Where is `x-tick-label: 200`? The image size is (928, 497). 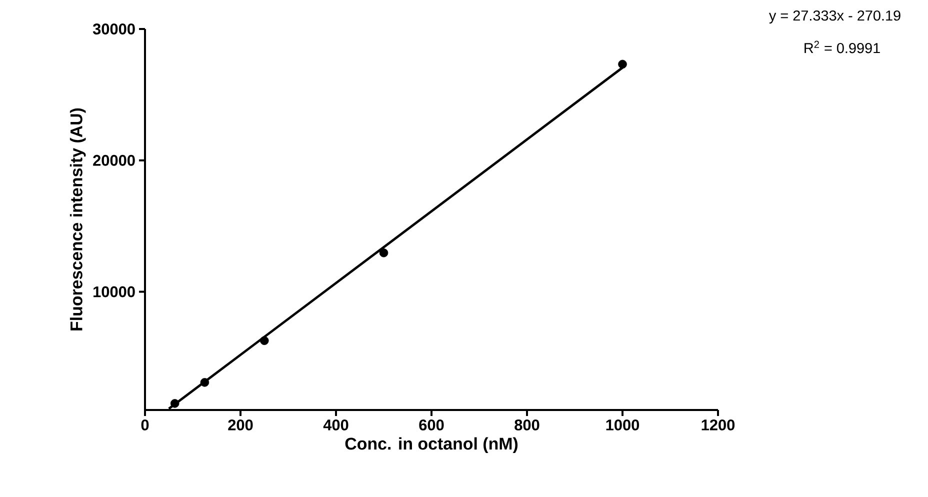 x-tick-label: 200 is located at coordinates (240, 425).